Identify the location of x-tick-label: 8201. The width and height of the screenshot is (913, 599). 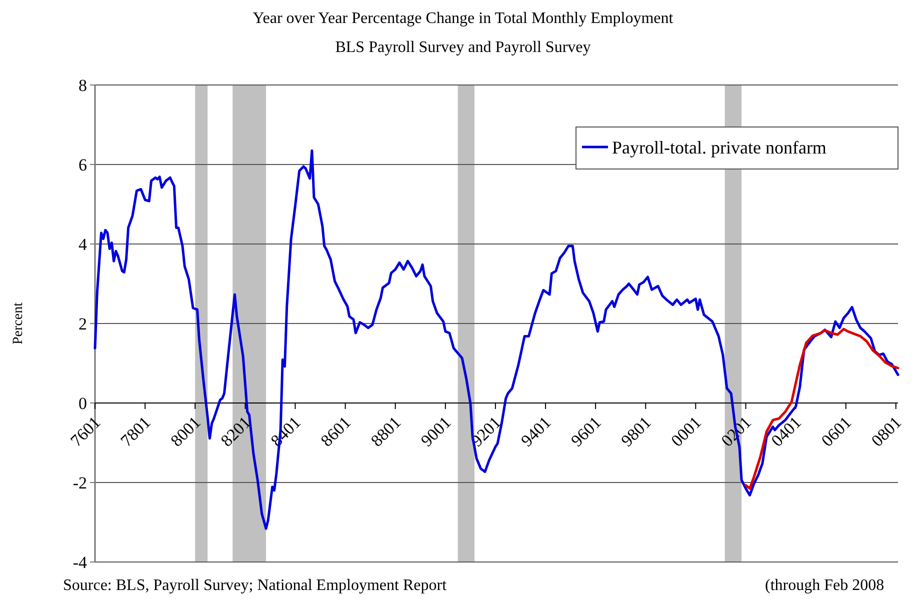
(235, 431).